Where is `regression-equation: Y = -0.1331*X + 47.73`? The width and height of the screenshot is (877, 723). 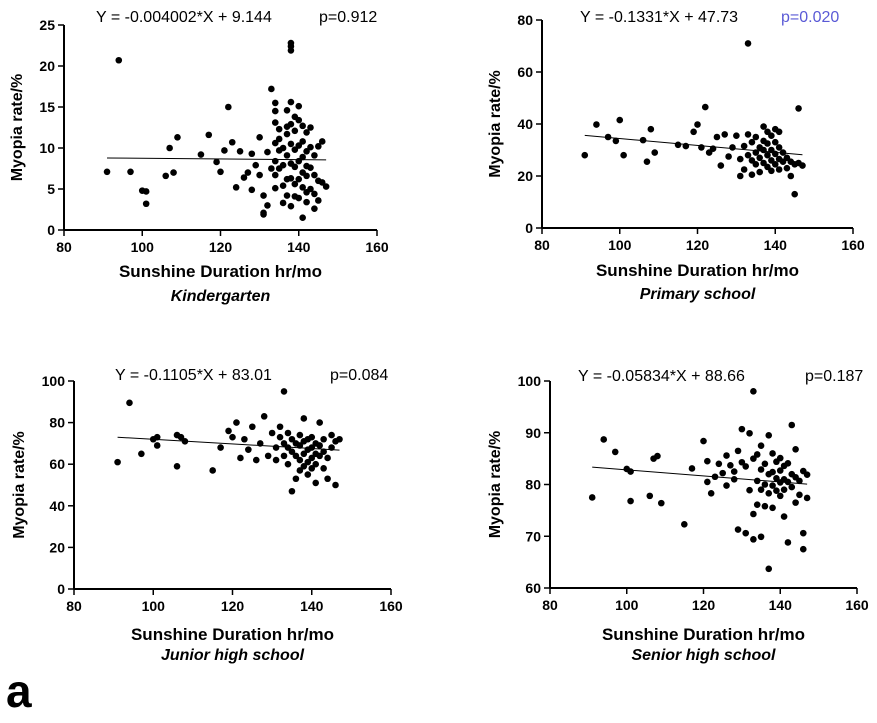 regression-equation: Y = -0.1331*X + 47.73 is located at coordinates (659, 17).